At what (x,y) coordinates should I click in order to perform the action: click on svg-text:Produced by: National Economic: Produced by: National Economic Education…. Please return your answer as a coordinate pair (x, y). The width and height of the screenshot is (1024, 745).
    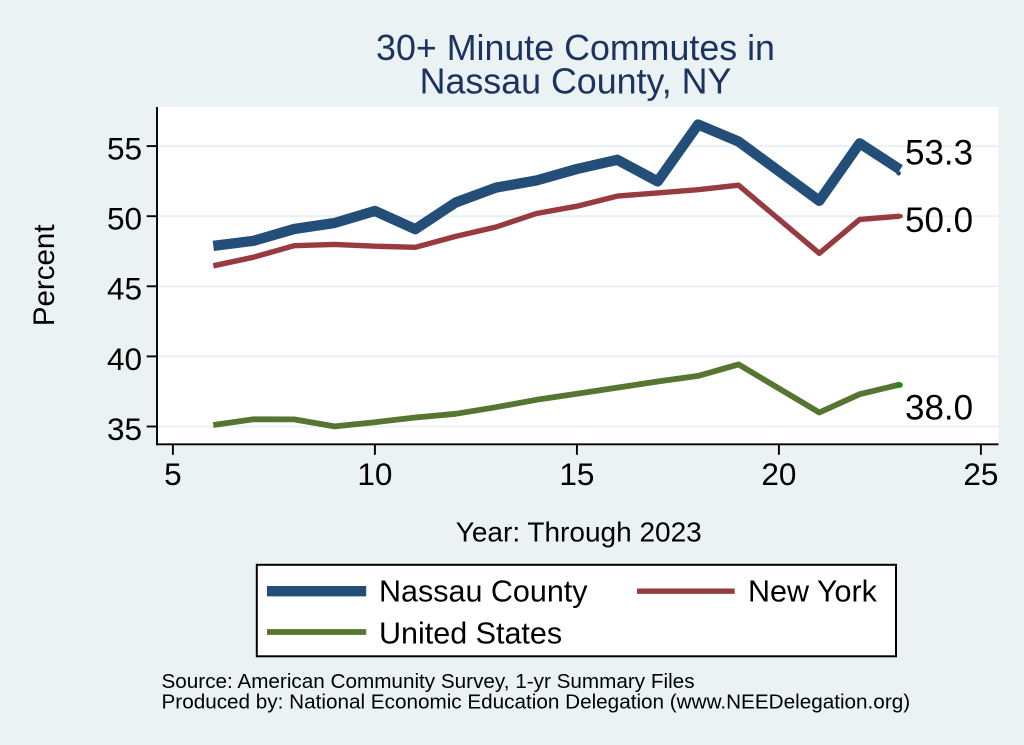
    Looking at the image, I should click on (536, 702).